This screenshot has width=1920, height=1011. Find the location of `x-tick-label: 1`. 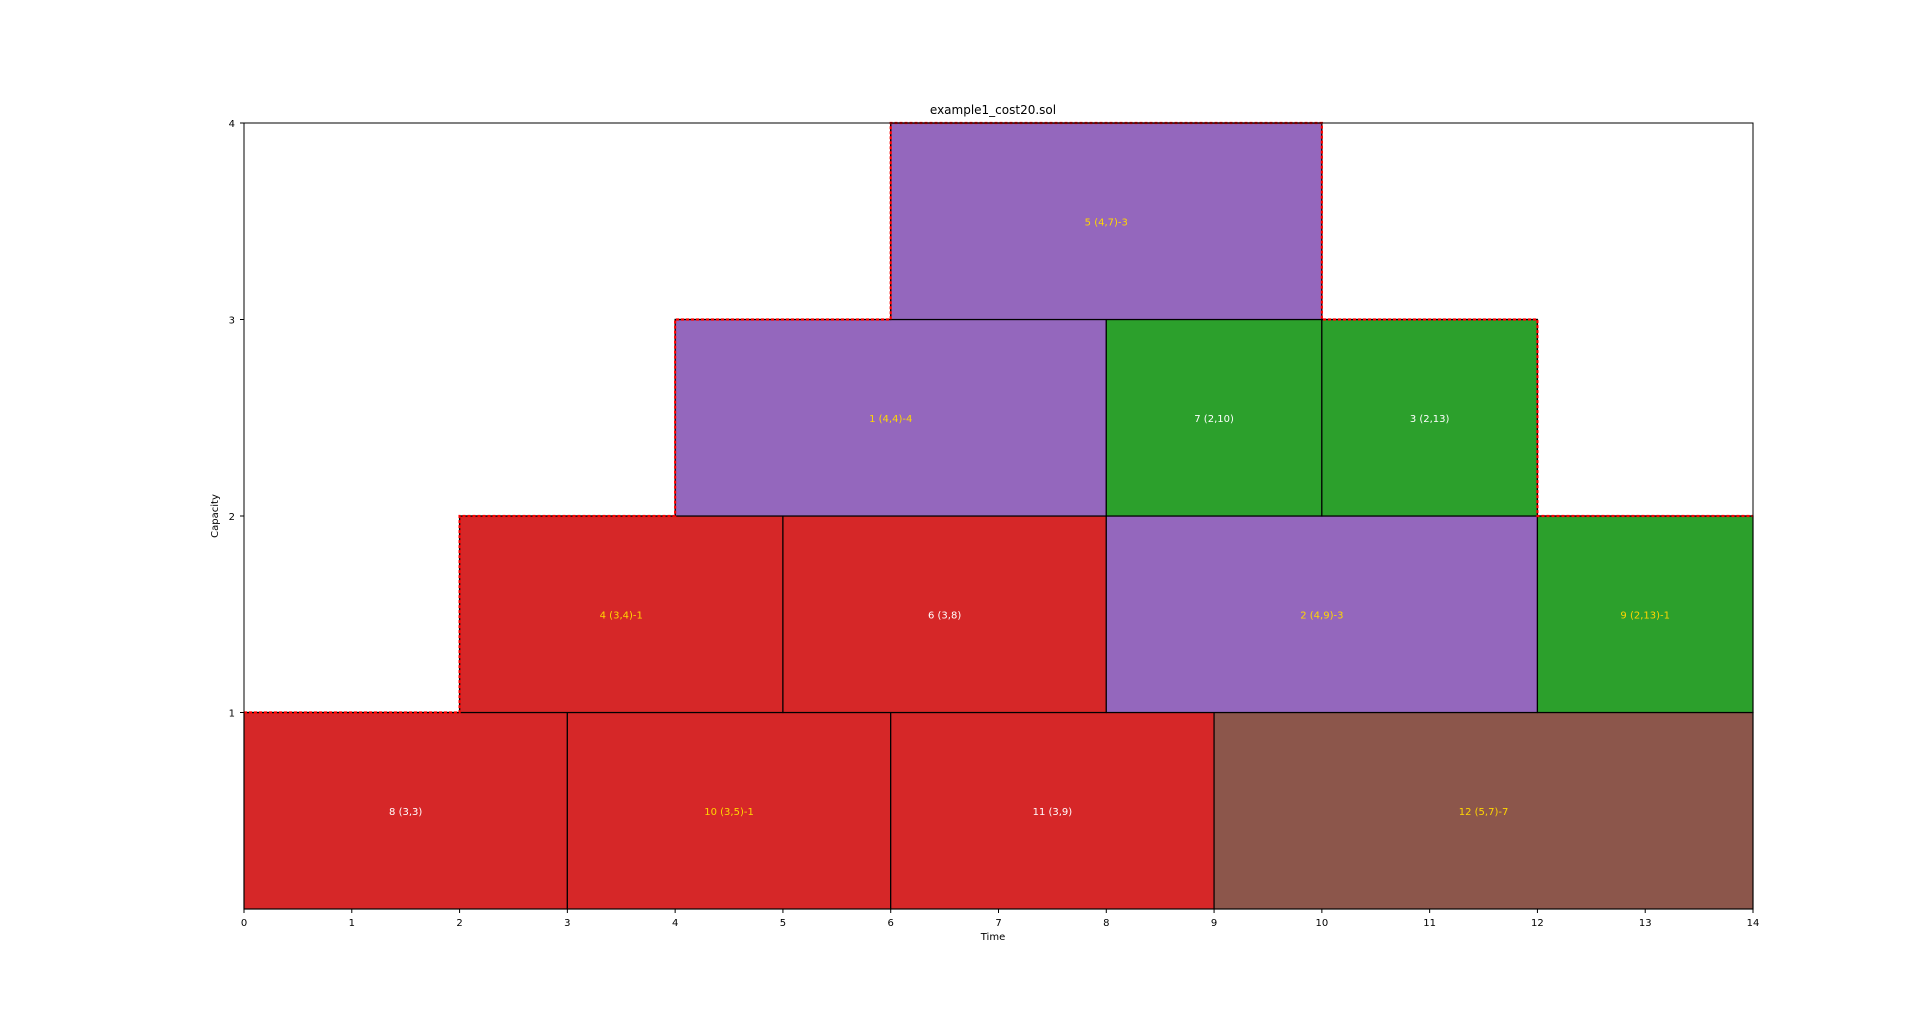

x-tick-label: 1 is located at coordinates (352, 923).